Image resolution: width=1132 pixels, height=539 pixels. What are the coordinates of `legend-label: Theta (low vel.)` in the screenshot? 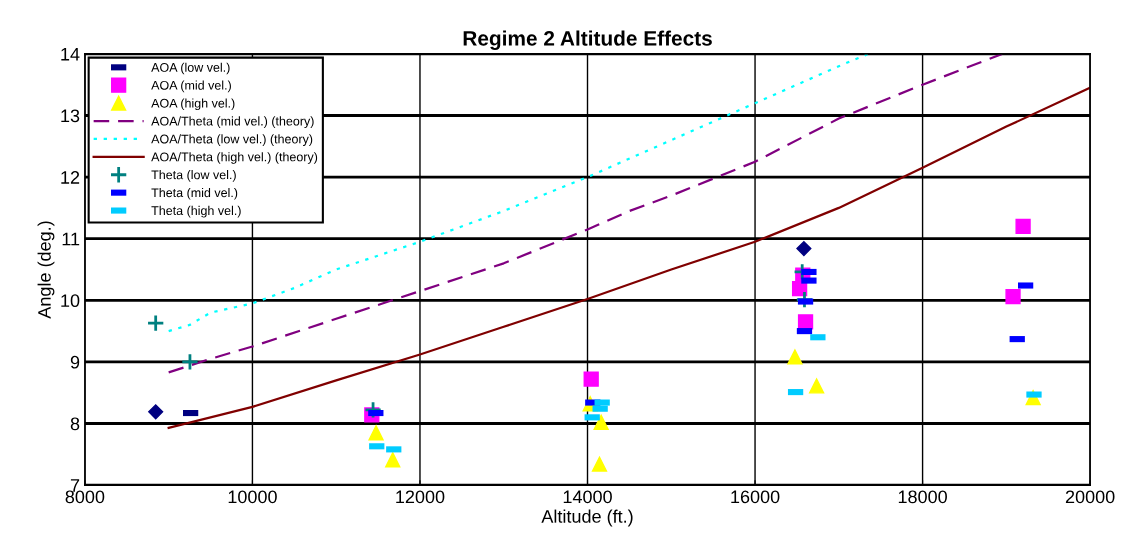 It's located at (193, 176).